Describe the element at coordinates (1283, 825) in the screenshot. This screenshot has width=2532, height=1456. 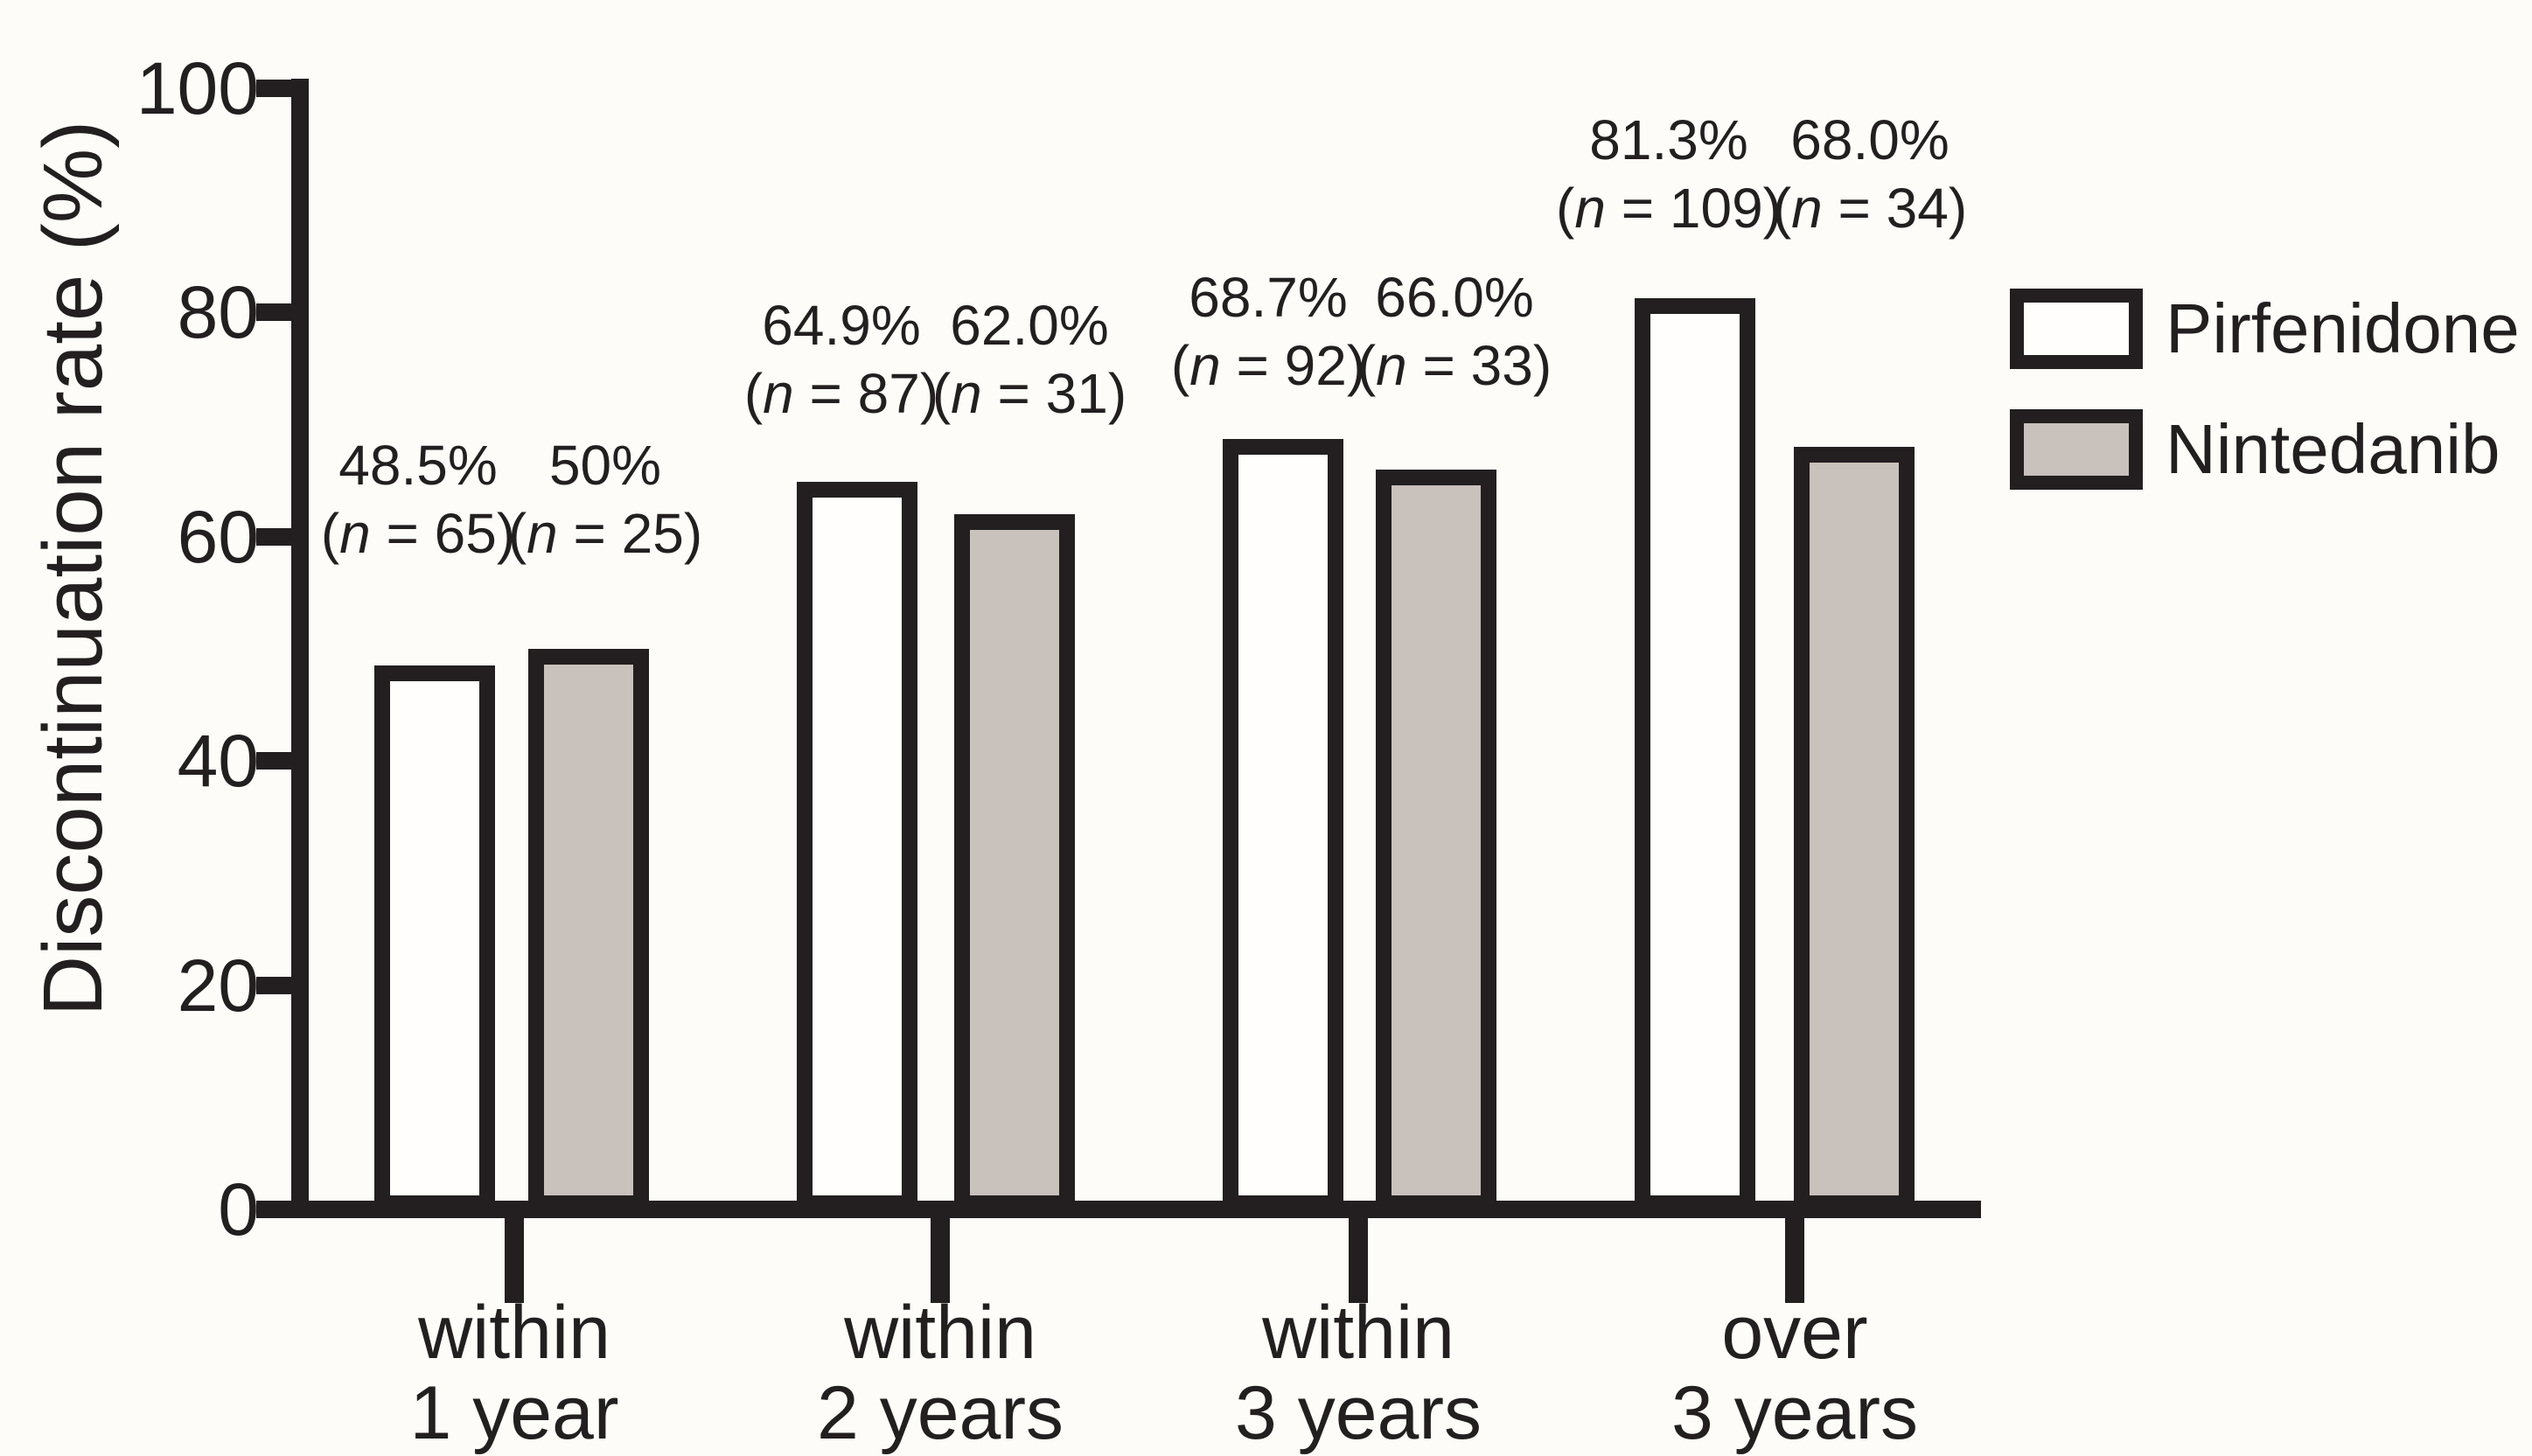
I see `bar-pirfenidone-group3` at that location.